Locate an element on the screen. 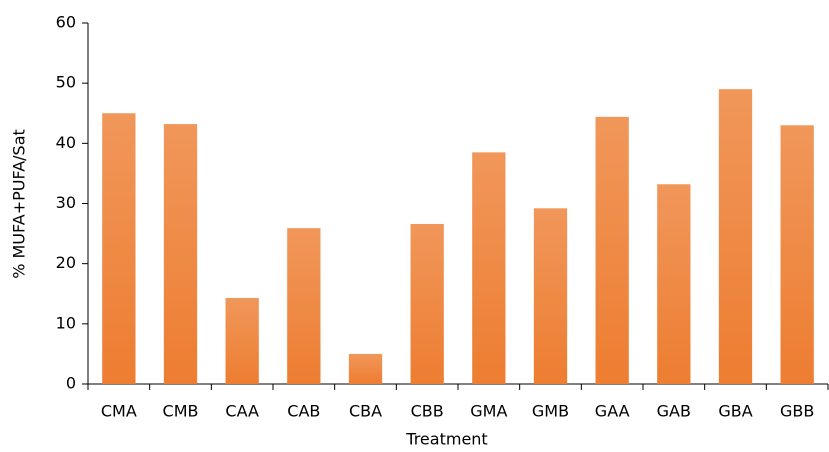  x-tick-label: CAA is located at coordinates (242, 411).